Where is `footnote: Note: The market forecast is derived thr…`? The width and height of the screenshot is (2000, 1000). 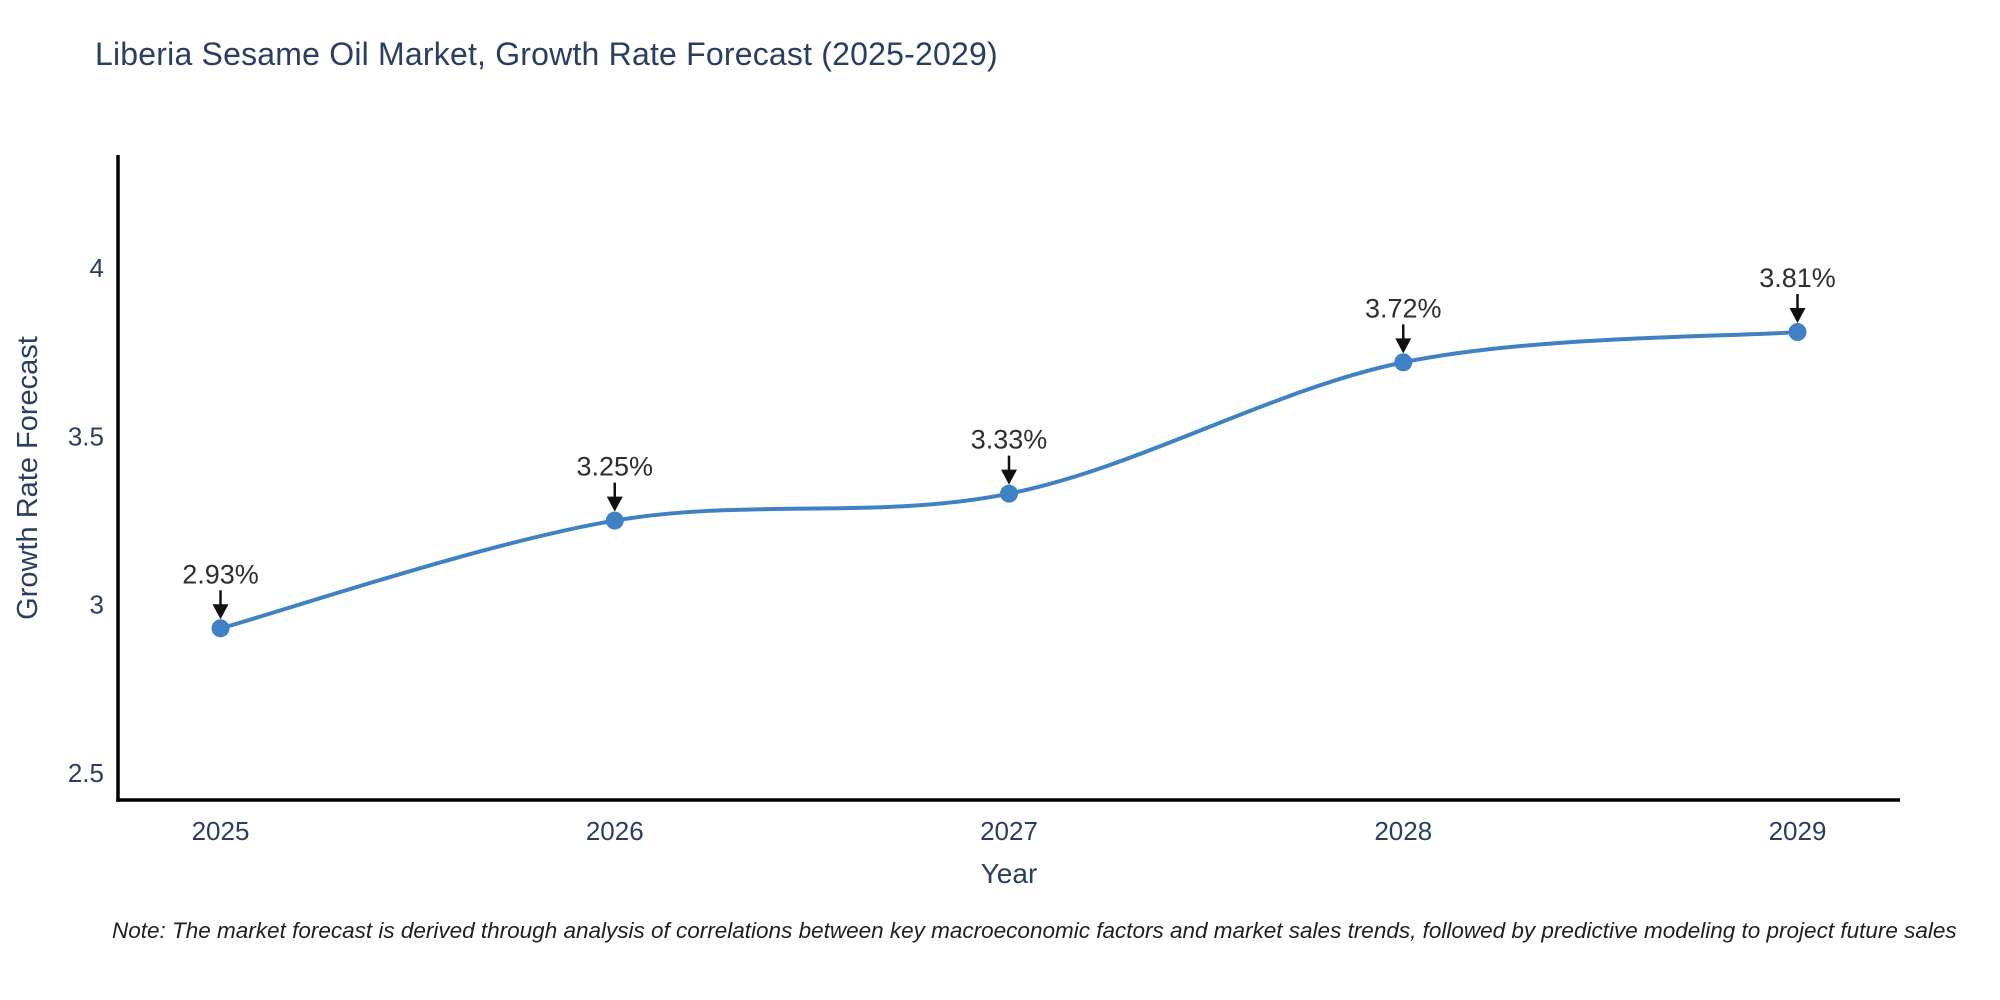 footnote: Note: The market forecast is derived thr… is located at coordinates (1034, 930).